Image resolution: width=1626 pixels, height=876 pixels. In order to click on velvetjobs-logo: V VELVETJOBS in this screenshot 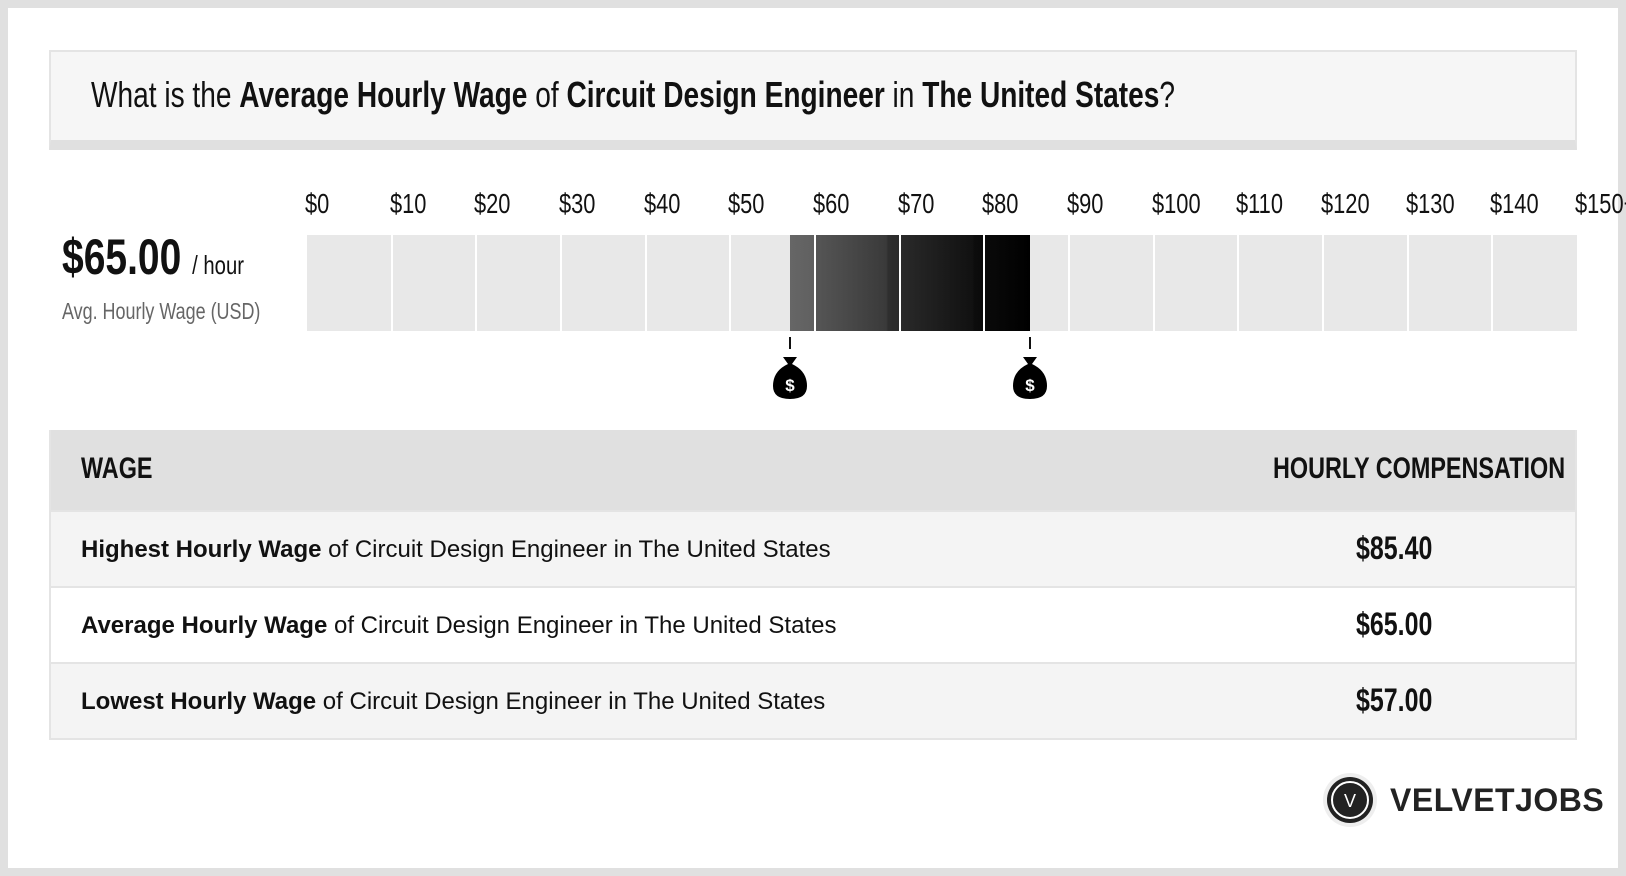, I will do `click(1463, 800)`.